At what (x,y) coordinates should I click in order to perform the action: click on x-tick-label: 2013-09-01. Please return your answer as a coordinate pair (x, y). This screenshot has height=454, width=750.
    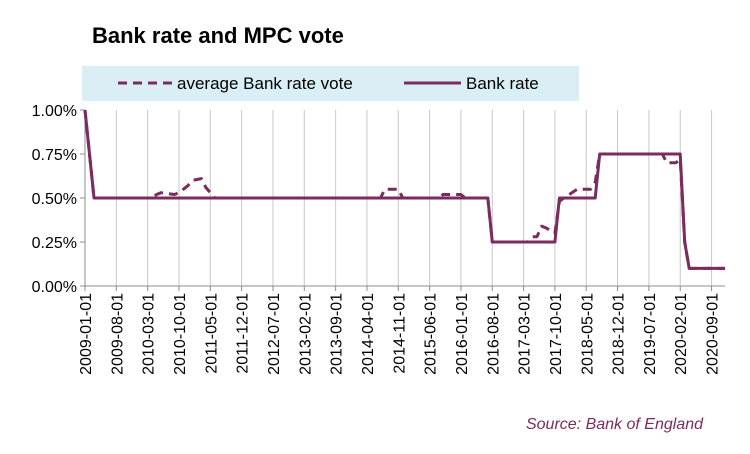
    Looking at the image, I should click on (337, 334).